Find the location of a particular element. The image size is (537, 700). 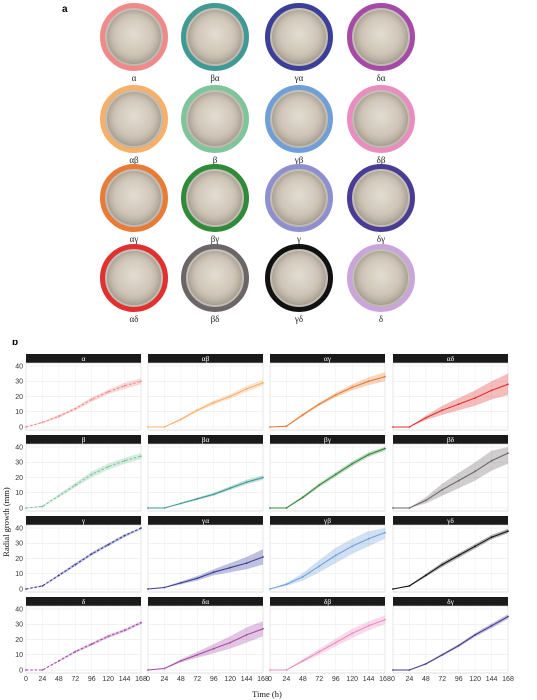

plate-label: βδ is located at coordinates (215, 319).